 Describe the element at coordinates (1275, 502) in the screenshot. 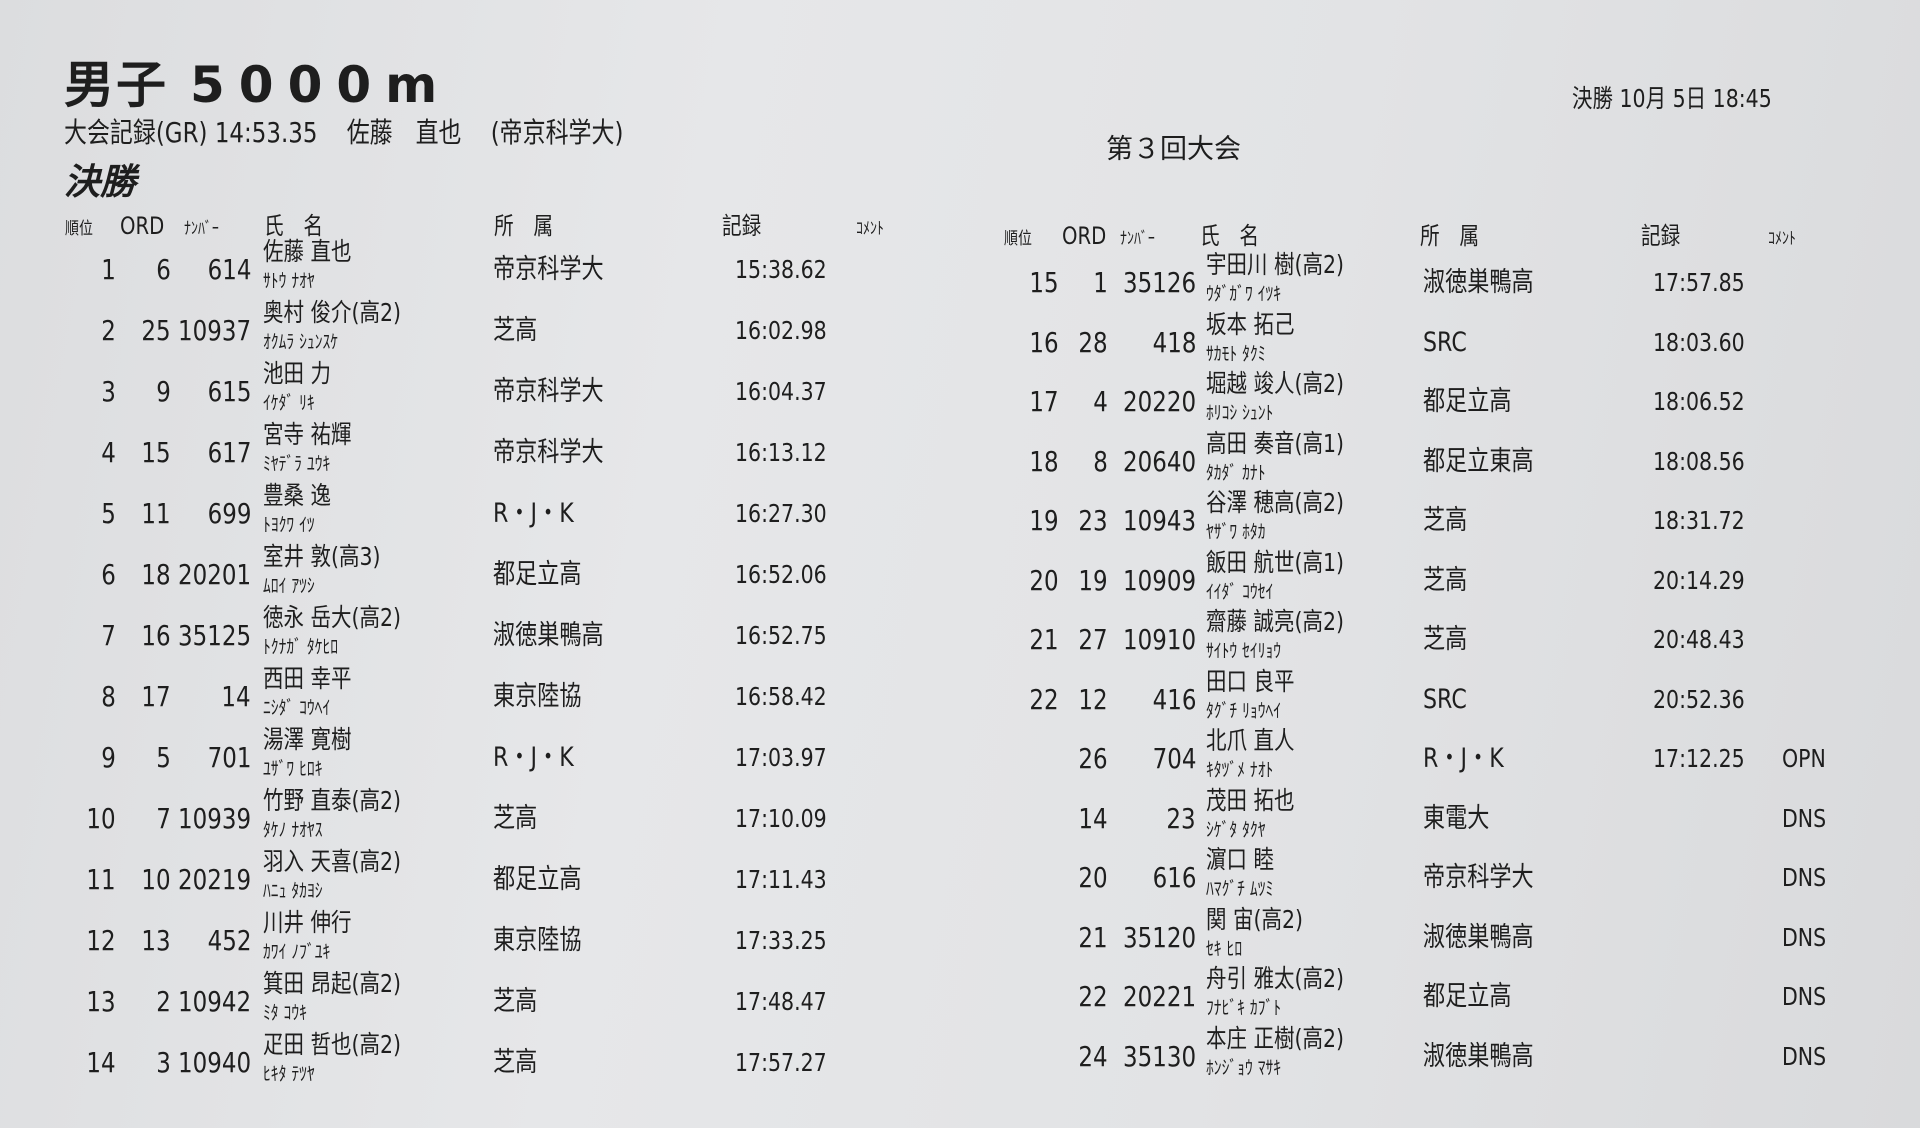

I see `athlete-name: 谷澤 穂高(高2)` at that location.